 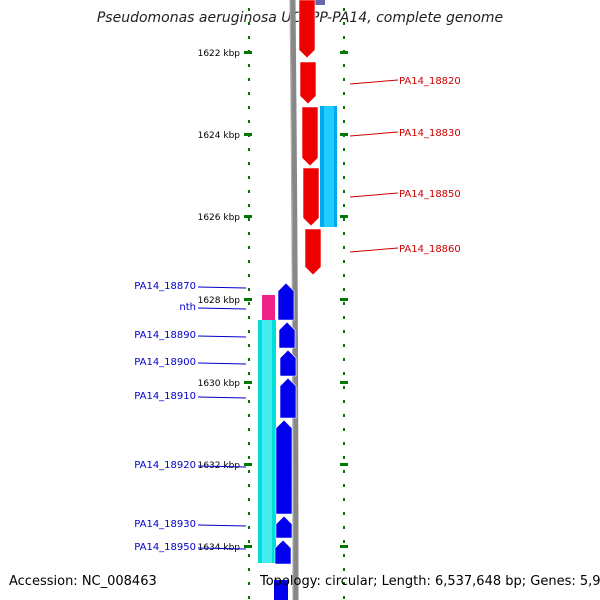 I want to click on gene-label: PA14_18850, so click(x=430, y=194).